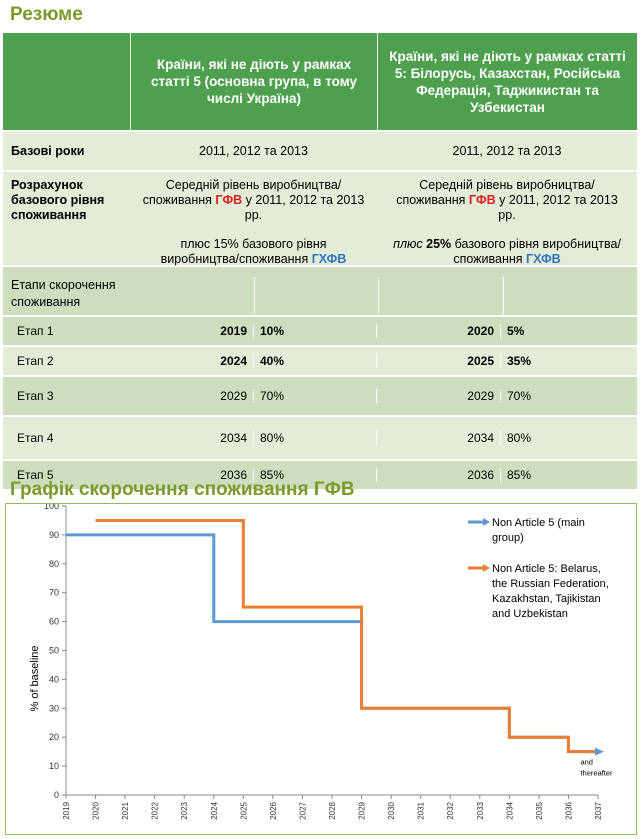 The height and width of the screenshot is (839, 640). What do you see at coordinates (320, 330) in the screenshot?
I see `stage-row: Етап 1 2019 10% 2020 5%` at bounding box center [320, 330].